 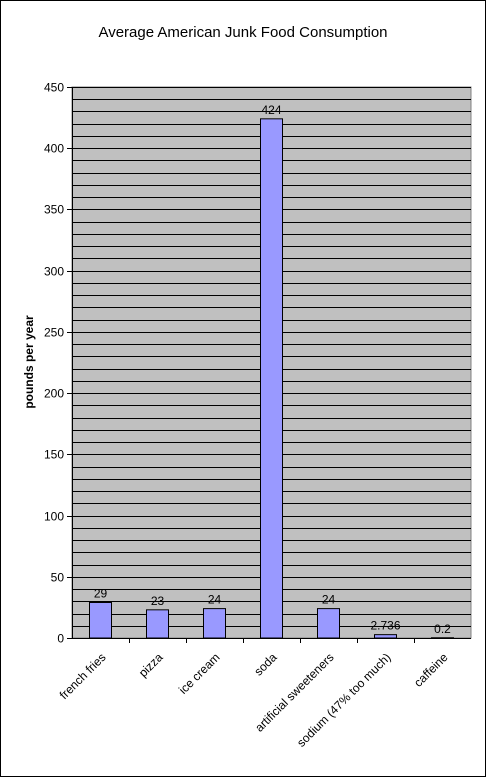 What do you see at coordinates (243, 32) in the screenshot?
I see `chart-title: Average American Junk Food Consumption` at bounding box center [243, 32].